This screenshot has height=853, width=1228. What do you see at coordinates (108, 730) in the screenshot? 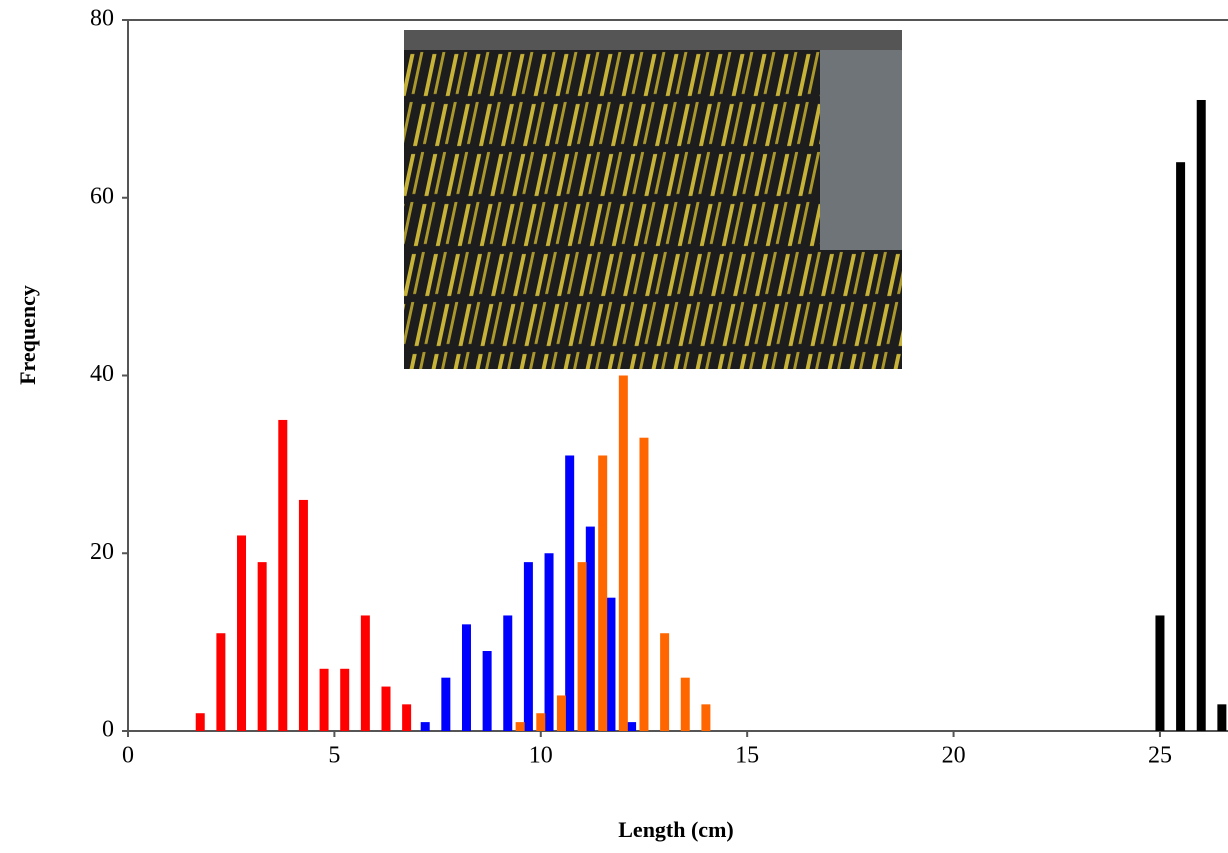
I see `y-tick-label: 0` at bounding box center [108, 730].